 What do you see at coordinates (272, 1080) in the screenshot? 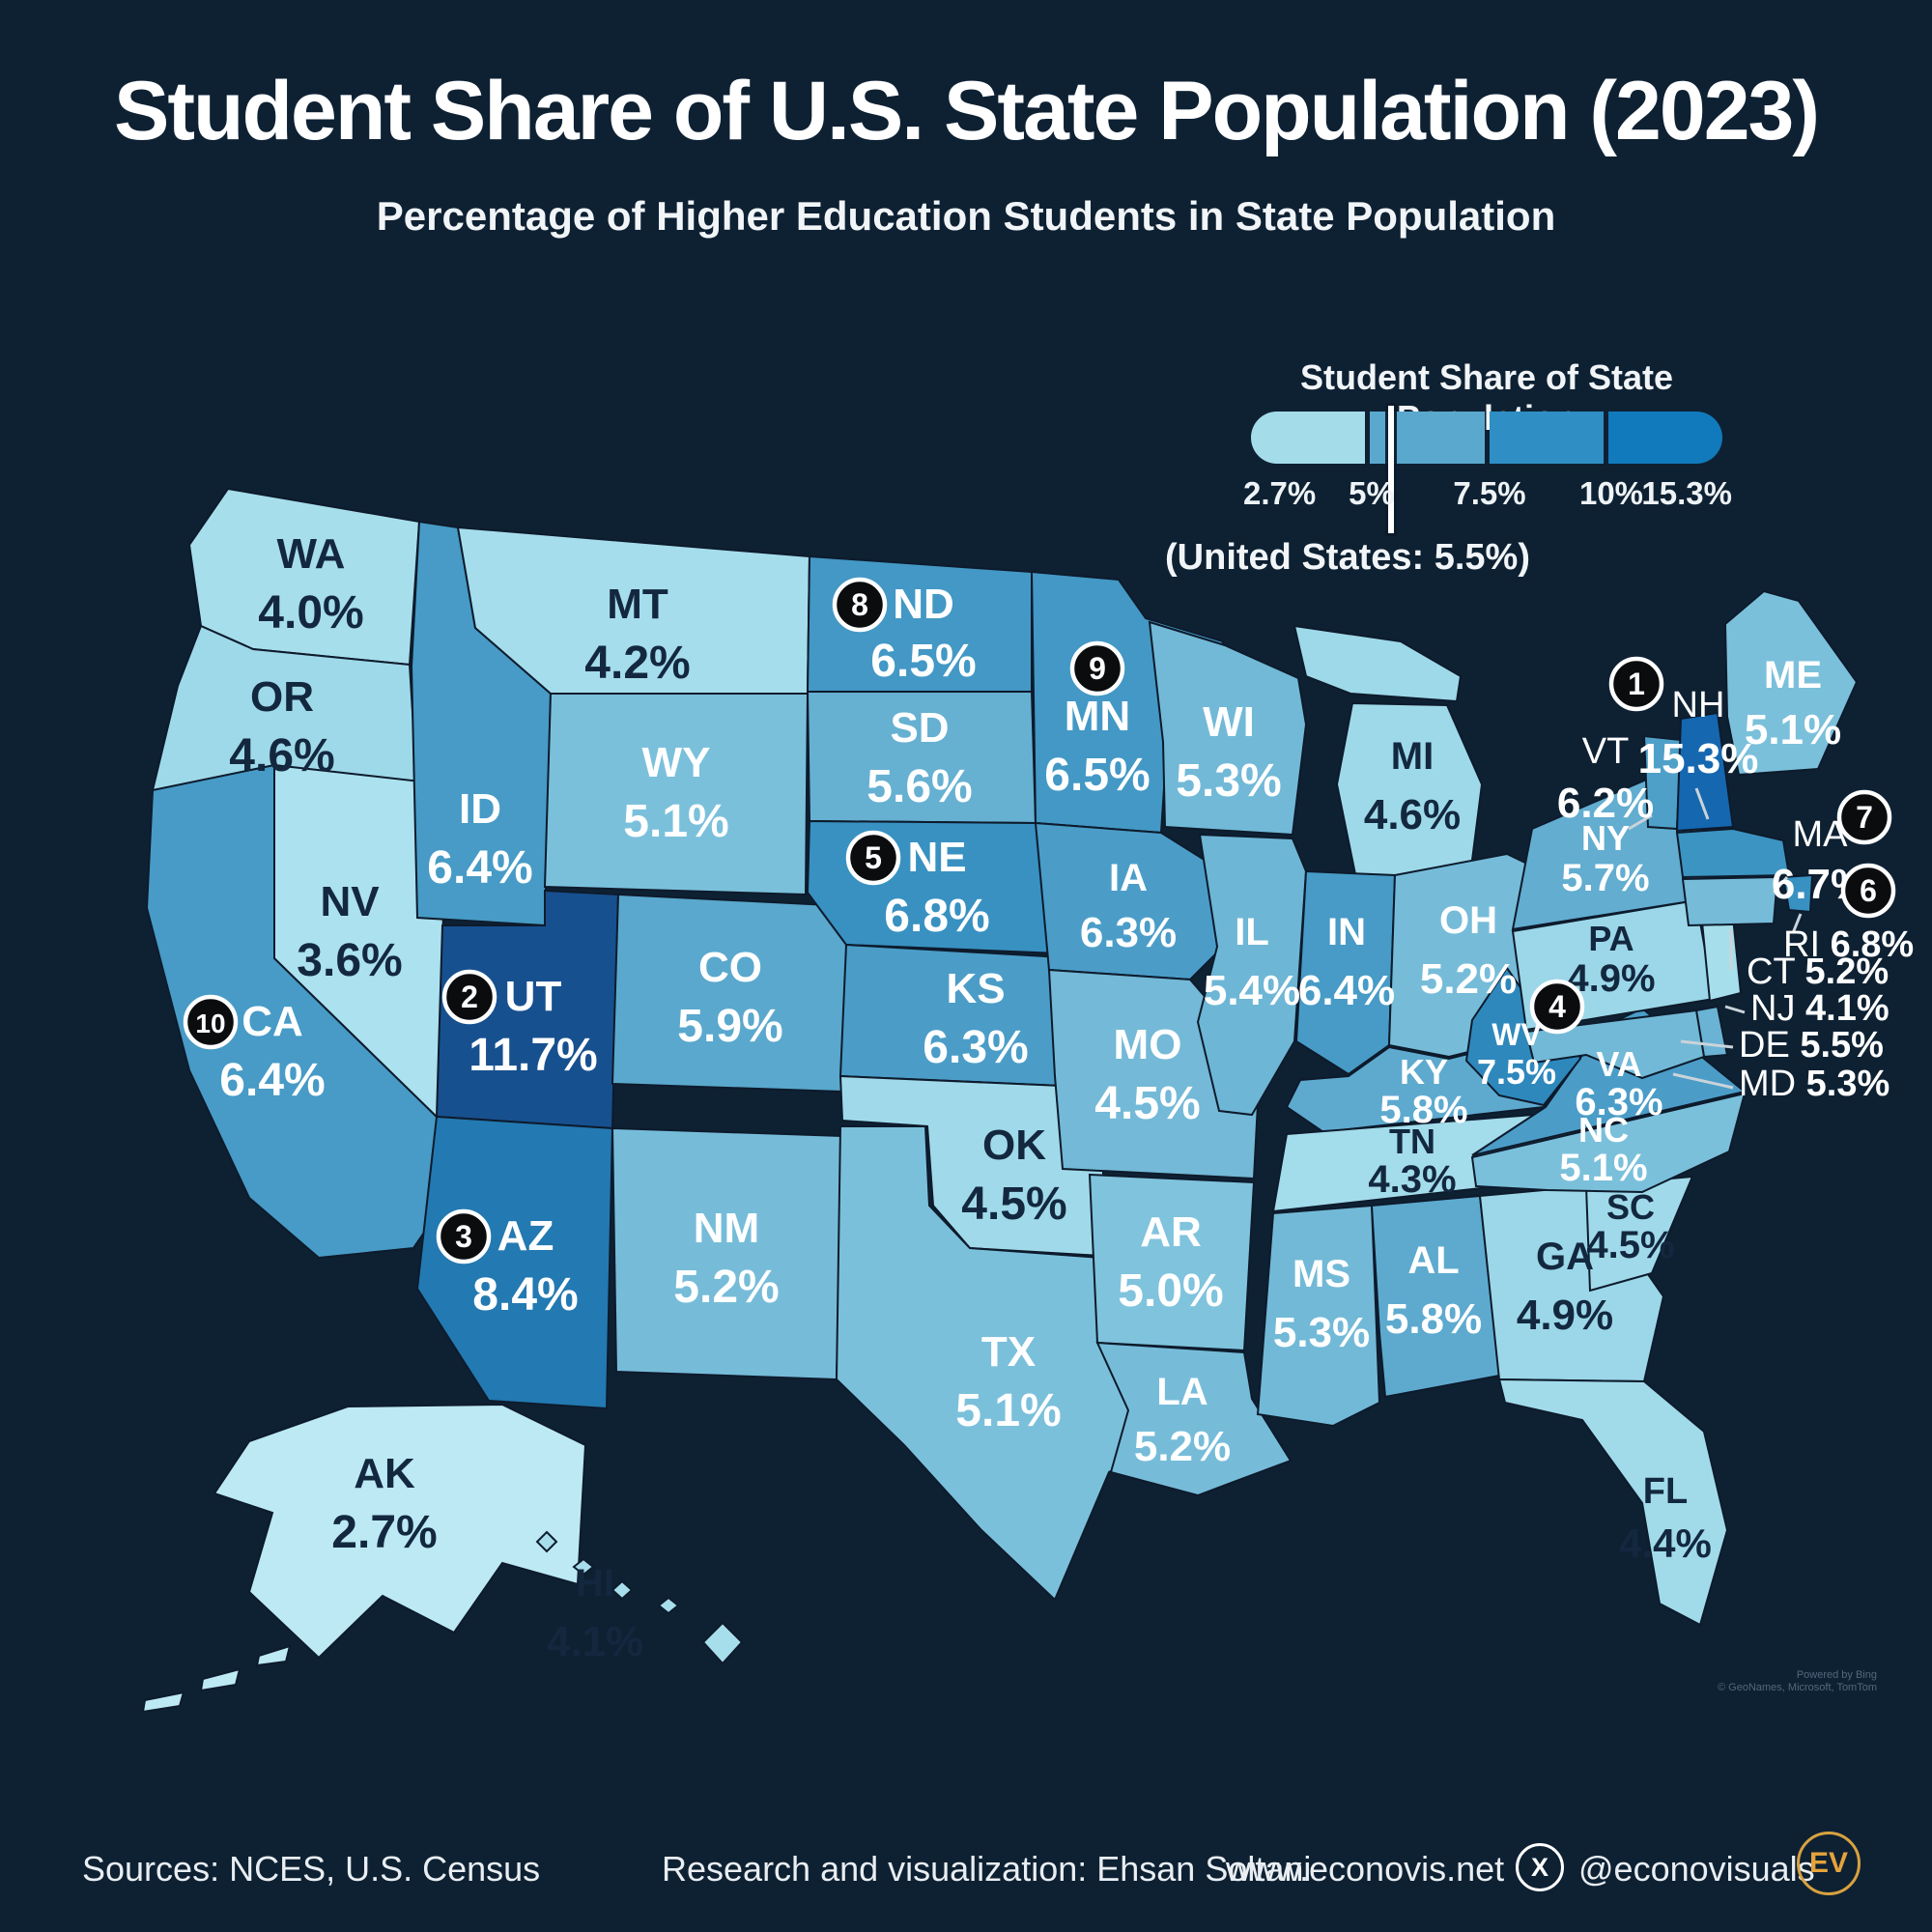
I see `state-value-CA: 6.4%` at bounding box center [272, 1080].